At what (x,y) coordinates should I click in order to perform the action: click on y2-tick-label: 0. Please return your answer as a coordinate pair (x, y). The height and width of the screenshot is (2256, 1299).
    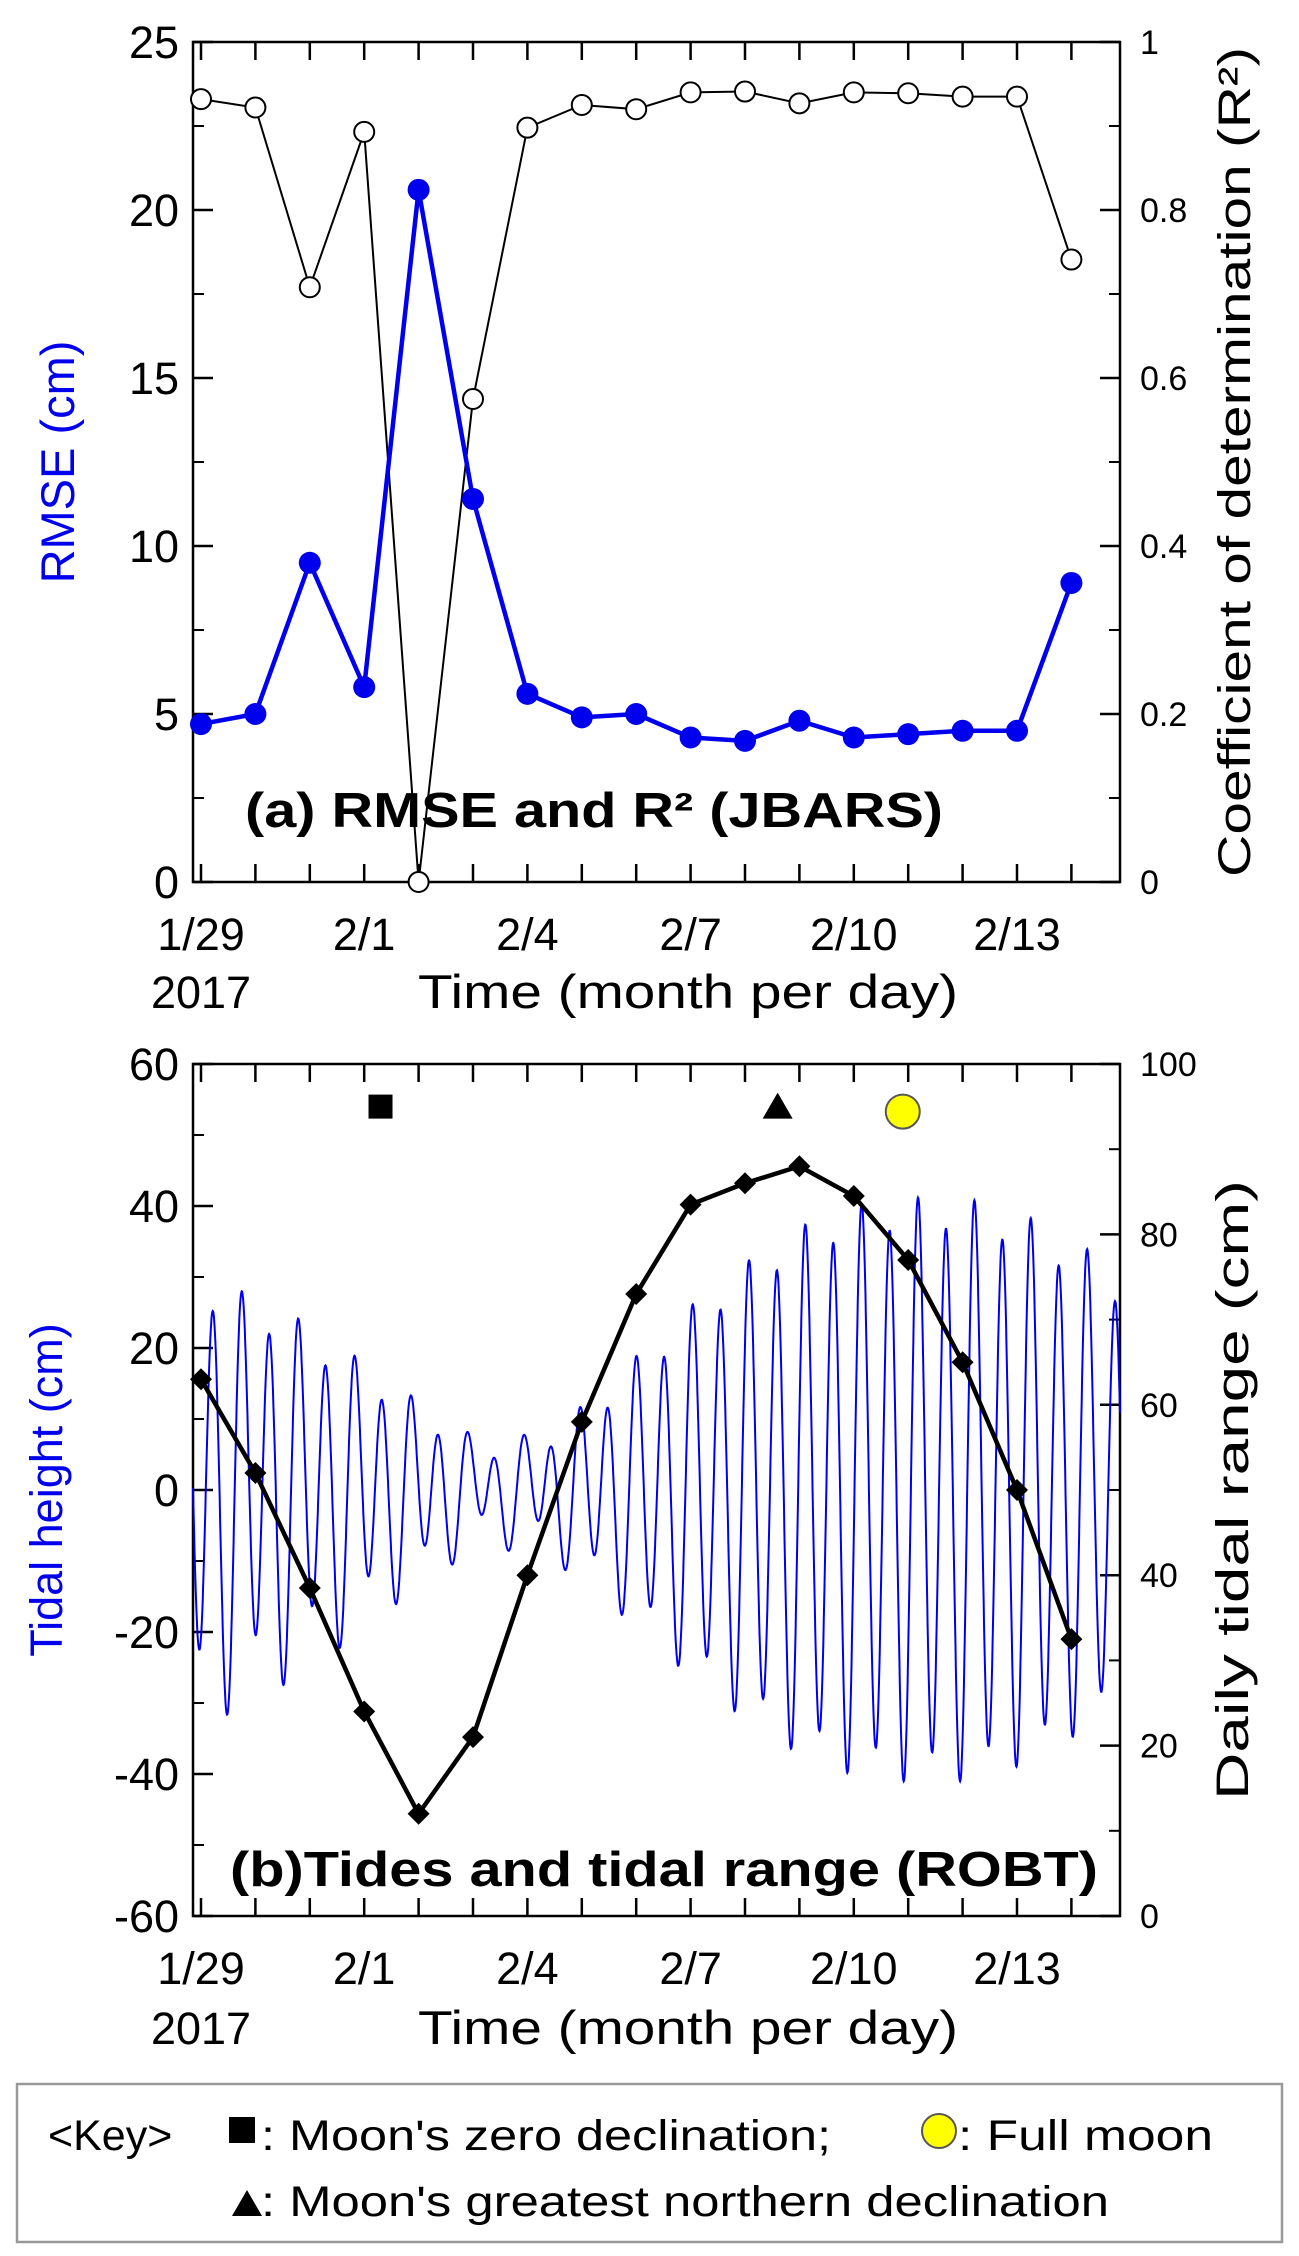
    Looking at the image, I should click on (1149, 1917).